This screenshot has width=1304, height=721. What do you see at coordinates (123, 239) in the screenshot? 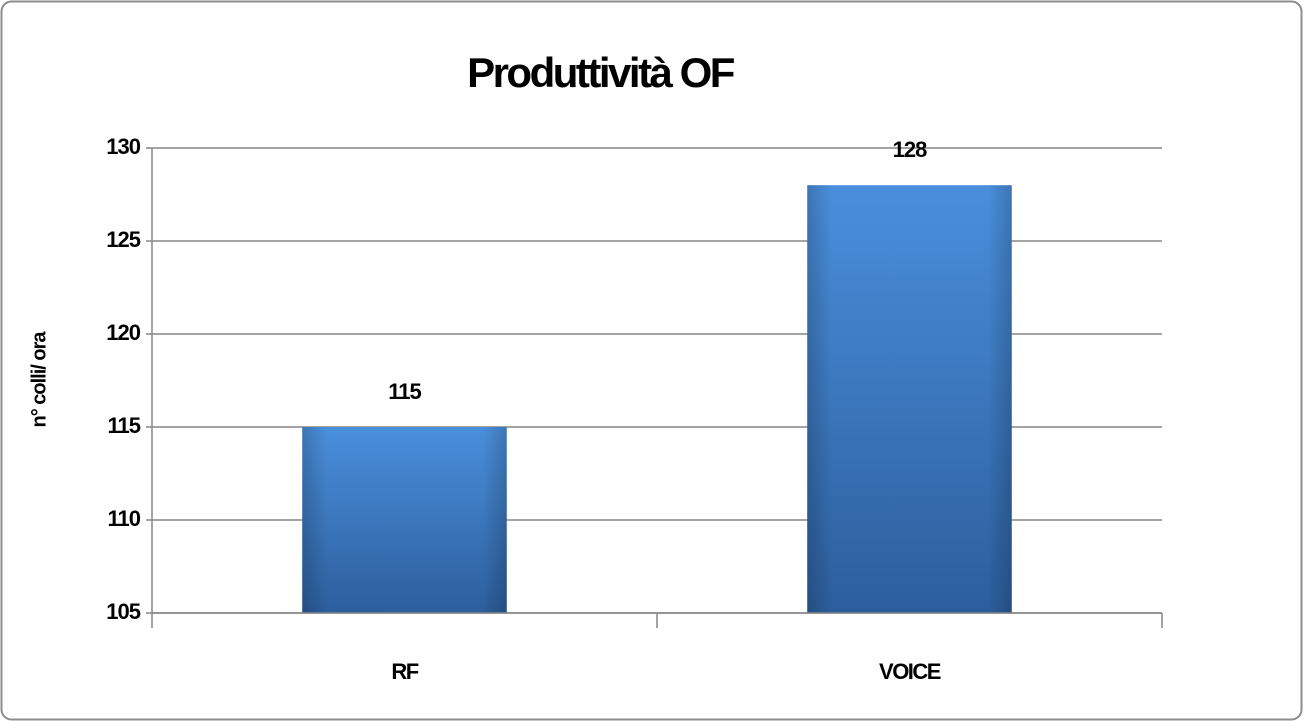
I see `y-tick-label: 125` at bounding box center [123, 239].